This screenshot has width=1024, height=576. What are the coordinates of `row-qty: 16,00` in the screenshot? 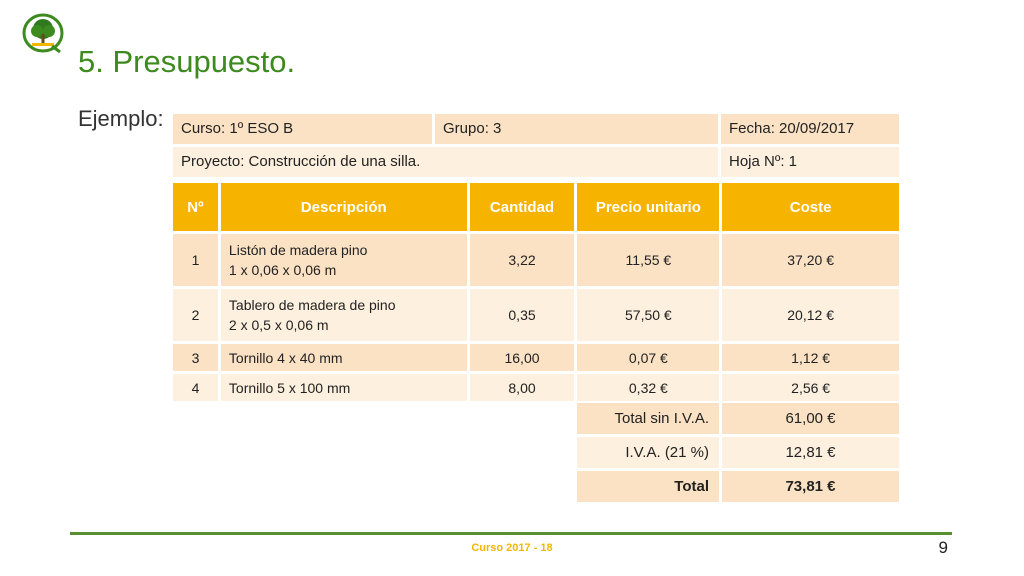 It's located at (522, 357).